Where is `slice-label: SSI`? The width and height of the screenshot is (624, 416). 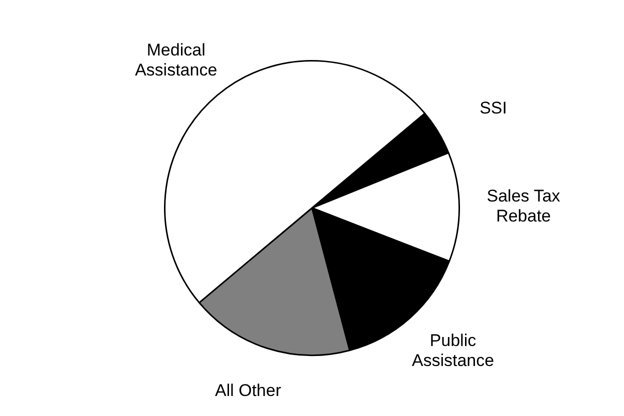 slice-label: SSI is located at coordinates (493, 108).